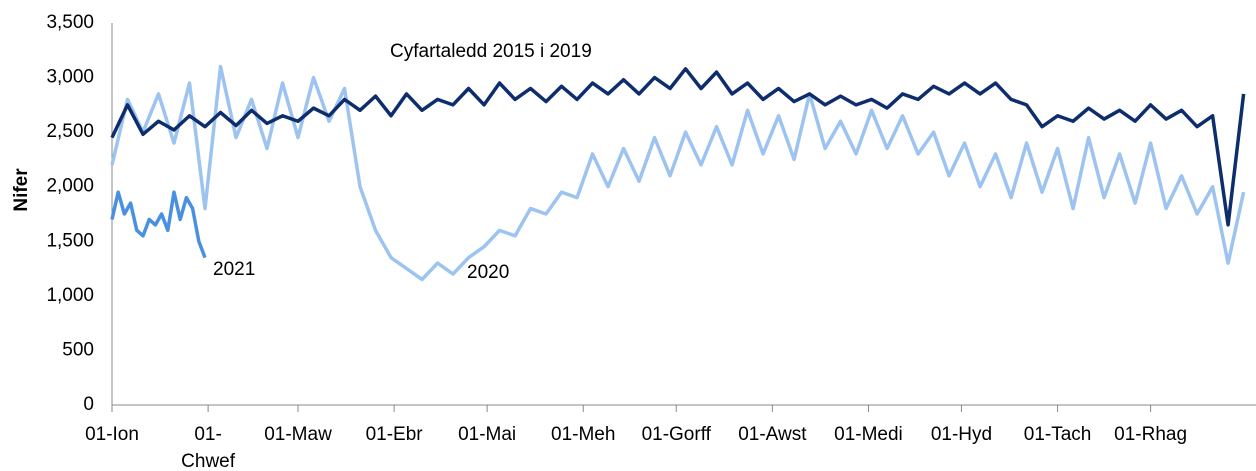 The height and width of the screenshot is (471, 1256). I want to click on y-tick-label: 500, so click(78, 349).